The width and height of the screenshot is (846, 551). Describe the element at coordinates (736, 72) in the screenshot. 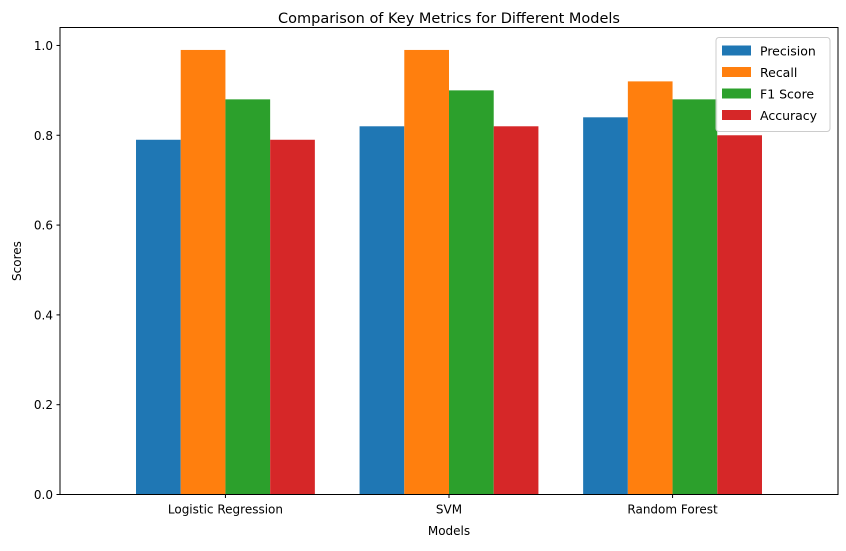

I see `legend-swatch-recall` at that location.